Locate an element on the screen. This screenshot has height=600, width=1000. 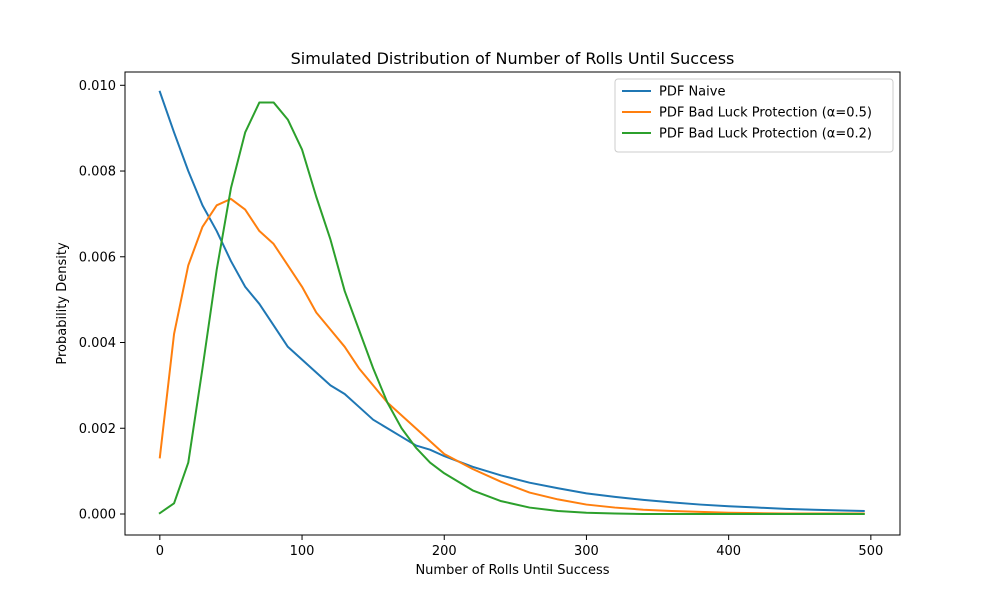
legend-label-3: PDF Bad Luck Protection (α=0.2) is located at coordinates (765, 134).